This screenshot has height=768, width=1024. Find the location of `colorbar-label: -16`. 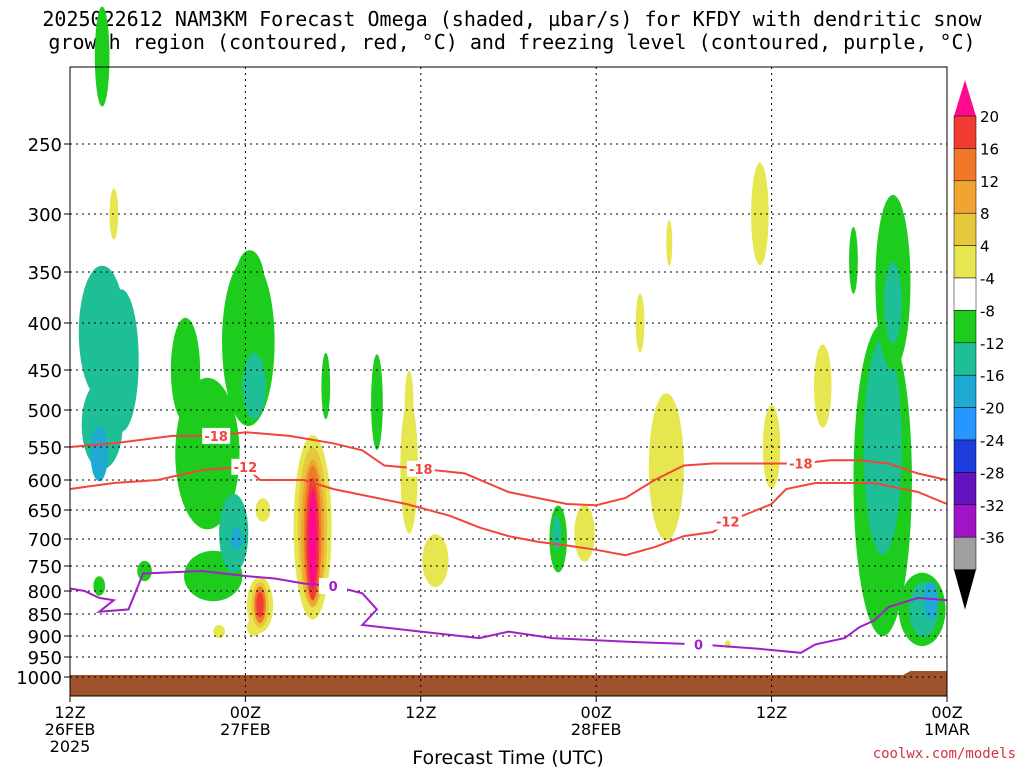

colorbar-label: -16 is located at coordinates (992, 376).